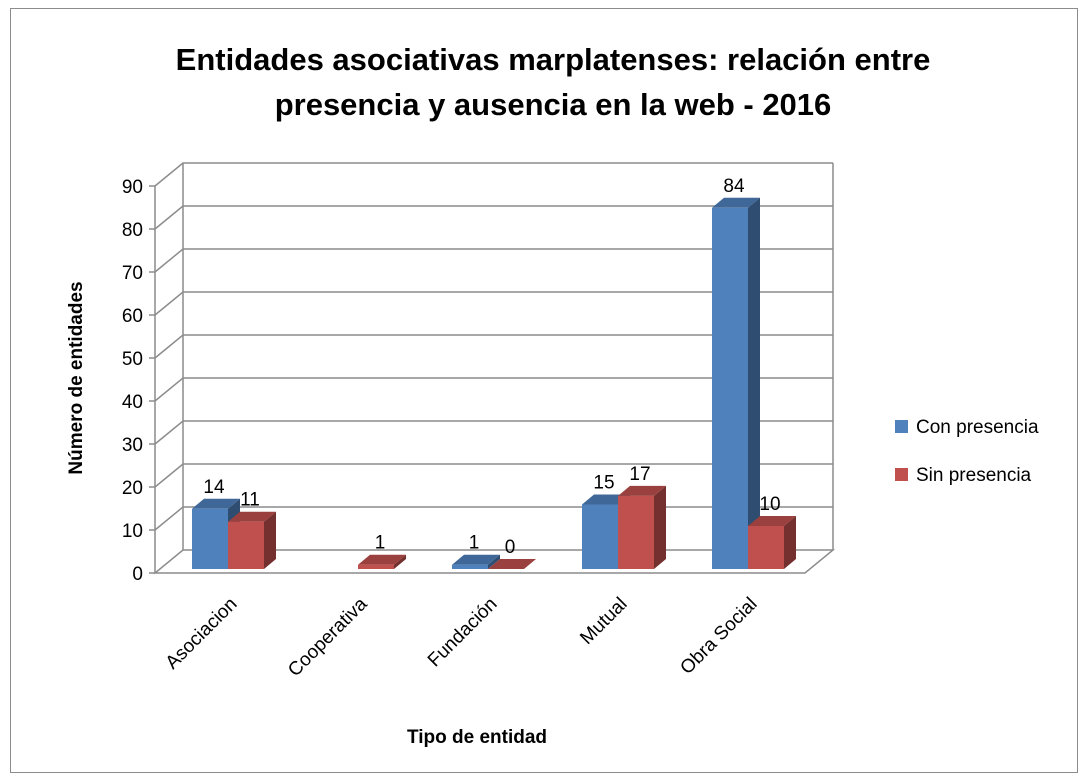 The width and height of the screenshot is (1085, 781). Describe the element at coordinates (967, 451) in the screenshot. I see `legend: Con presencia Sin presencia` at that location.